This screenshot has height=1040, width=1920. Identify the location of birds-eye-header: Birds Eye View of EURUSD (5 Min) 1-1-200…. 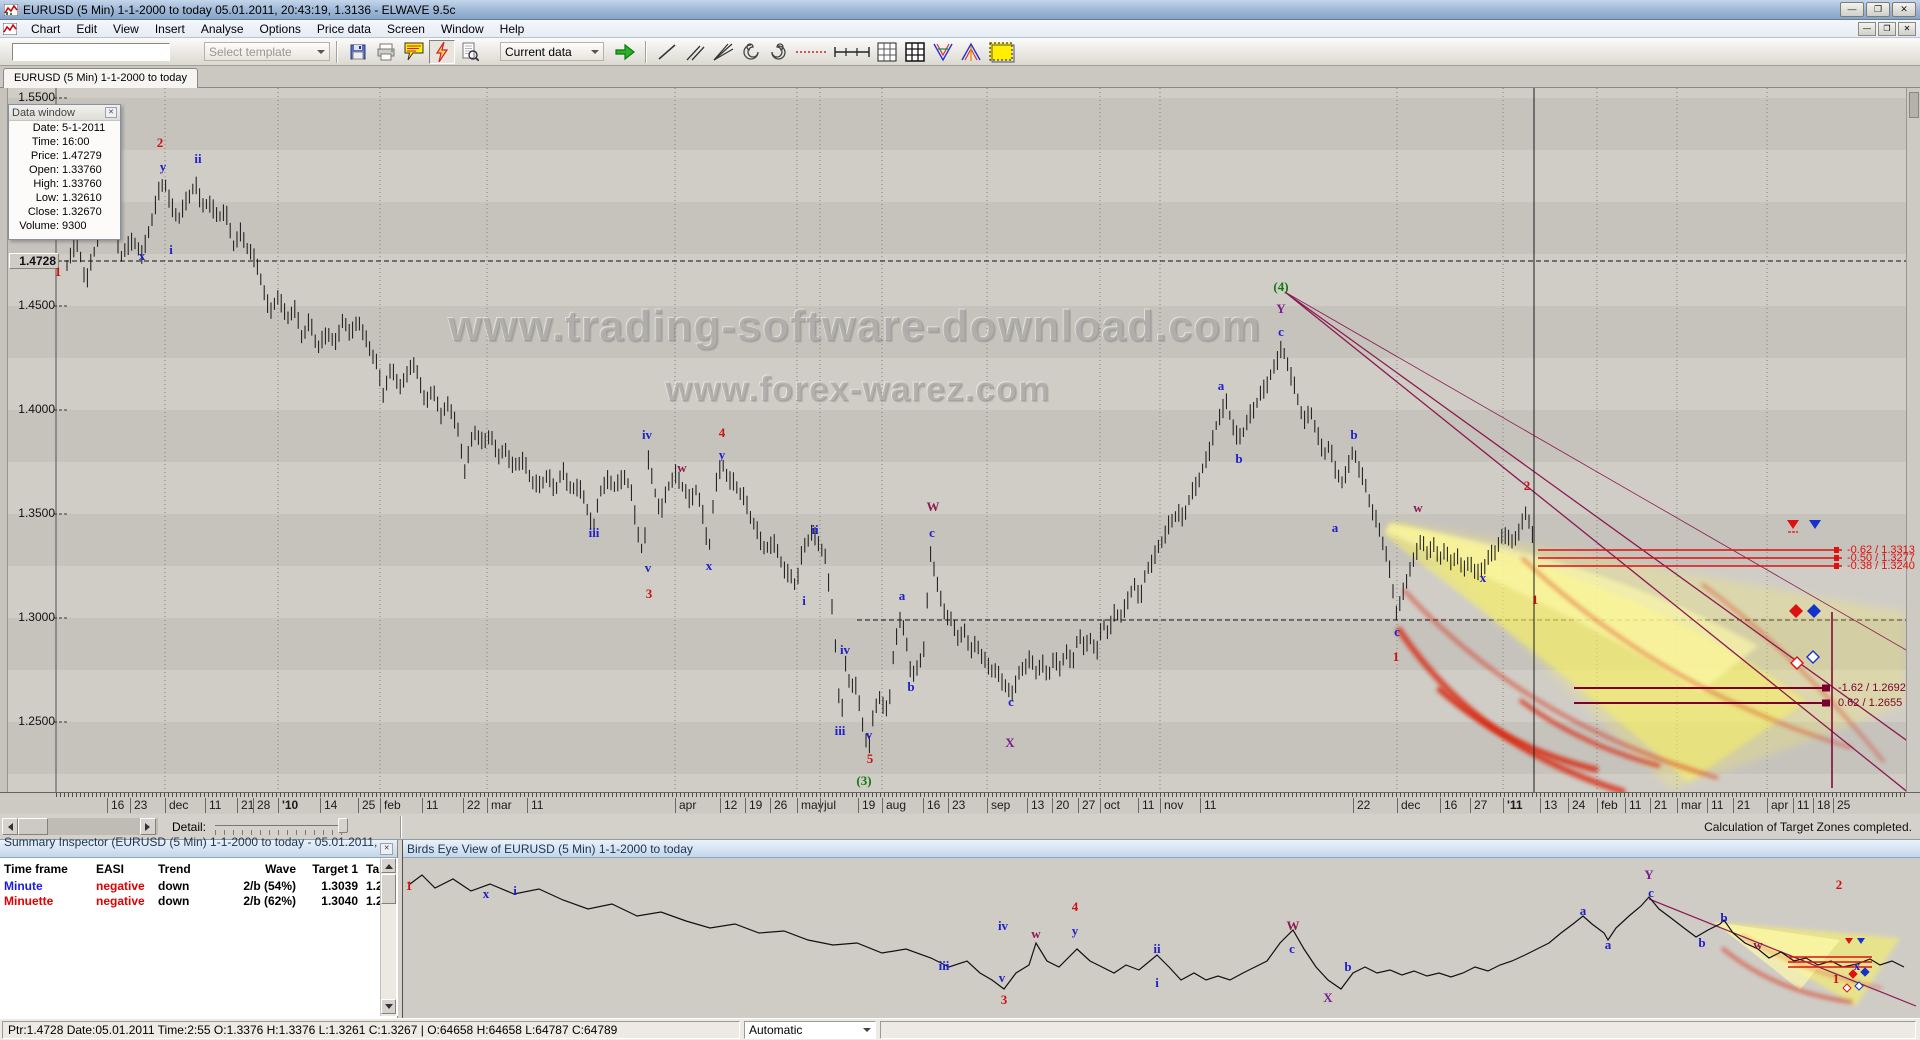
(1161, 849).